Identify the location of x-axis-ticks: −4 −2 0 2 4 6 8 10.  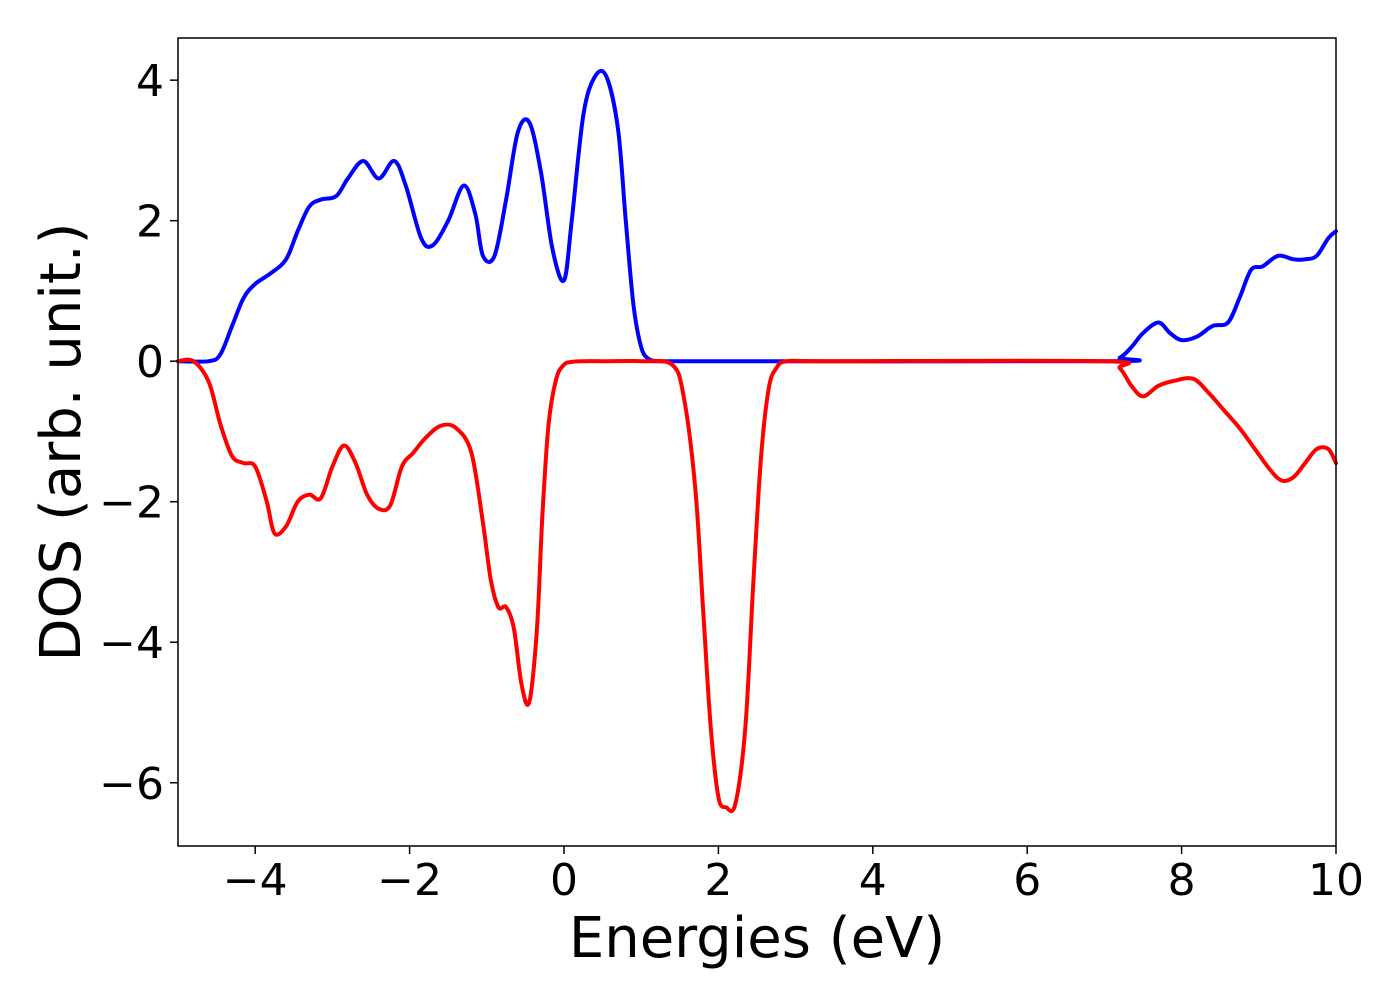
(793, 876).